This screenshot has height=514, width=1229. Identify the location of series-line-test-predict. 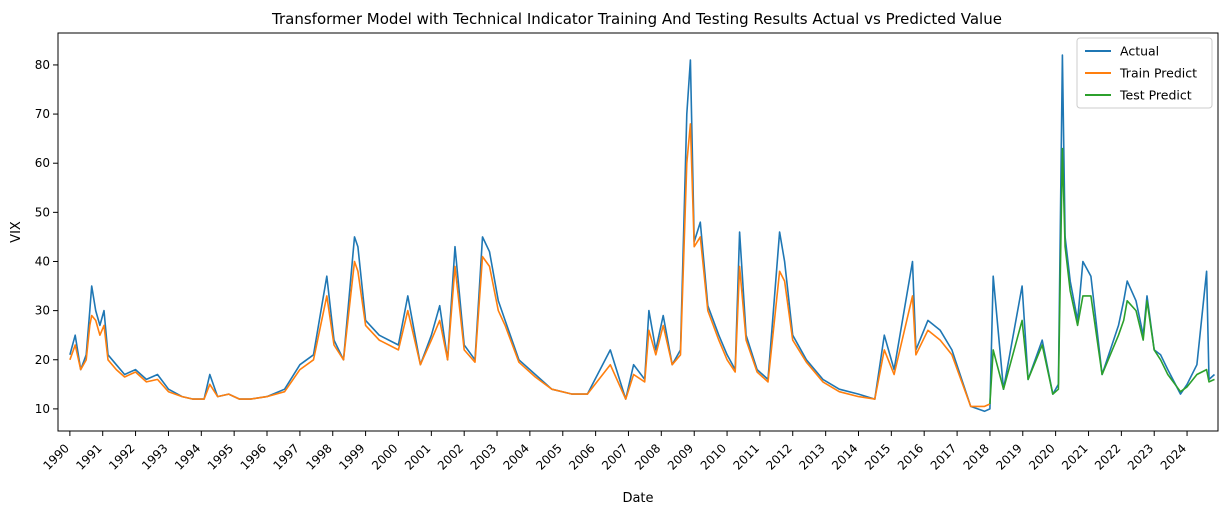
(1102, 276).